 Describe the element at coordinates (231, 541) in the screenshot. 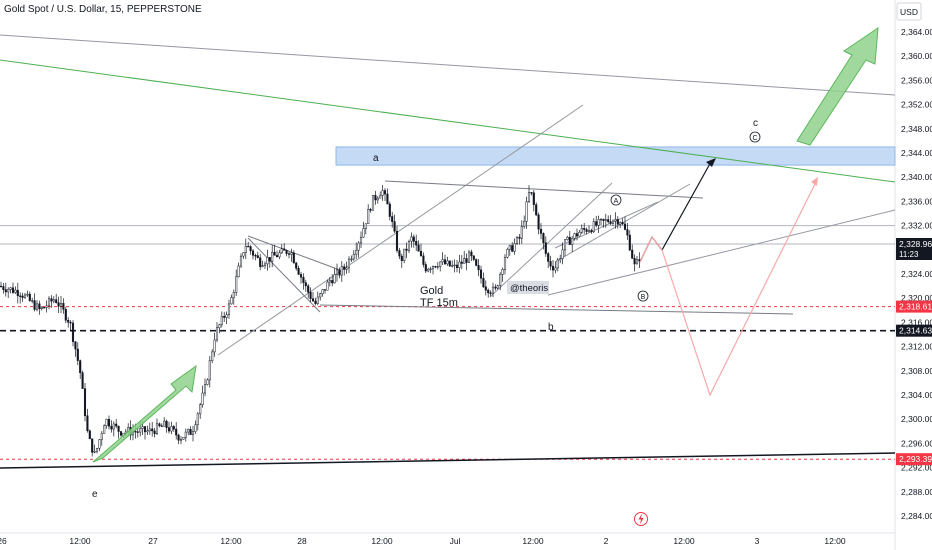

I see `x-tick-label: 12:00` at that location.